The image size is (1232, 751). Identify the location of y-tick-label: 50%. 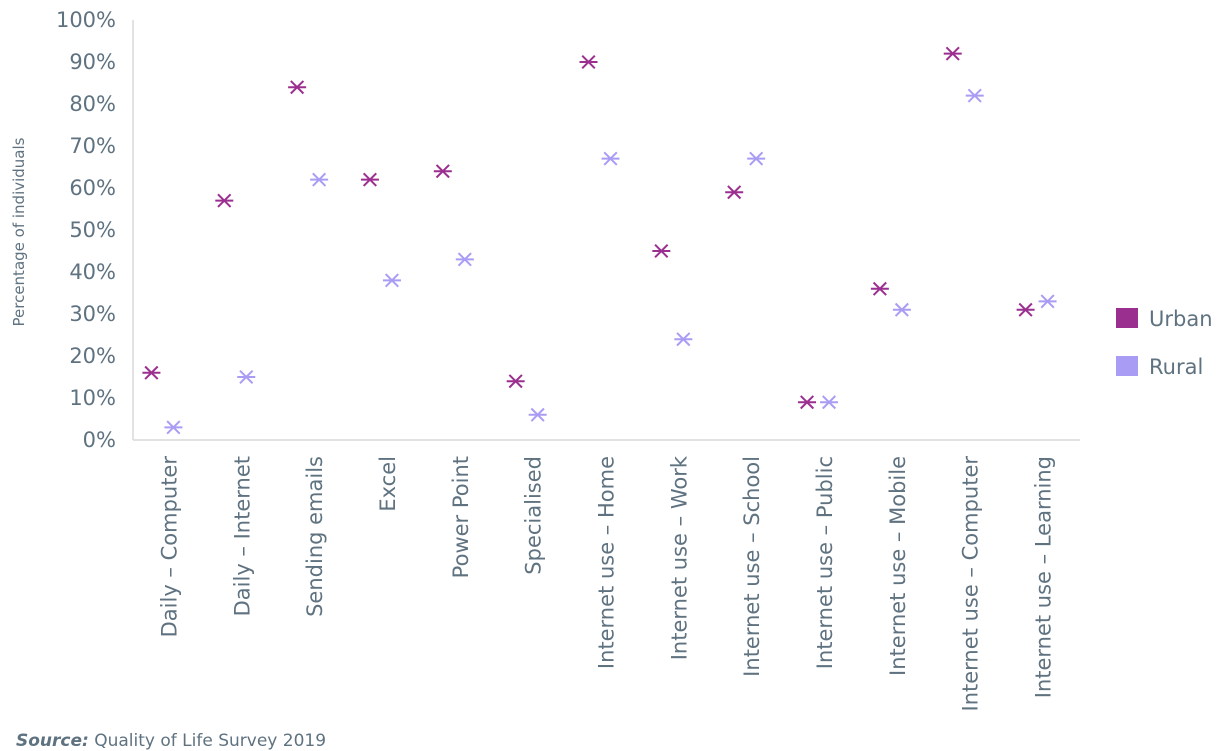
(92, 230).